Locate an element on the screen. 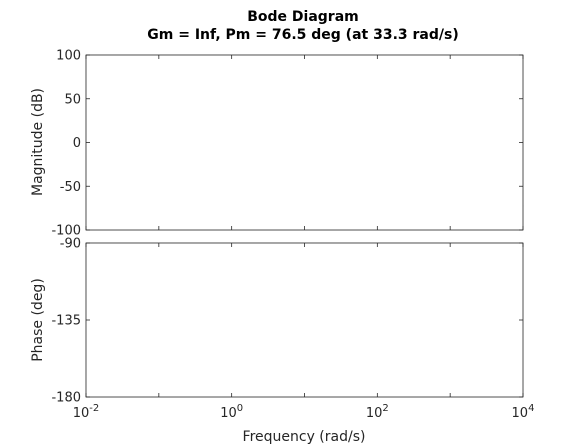 This screenshot has height=448, width=579. x-tick-label: 10⁴ is located at coordinates (523, 412).